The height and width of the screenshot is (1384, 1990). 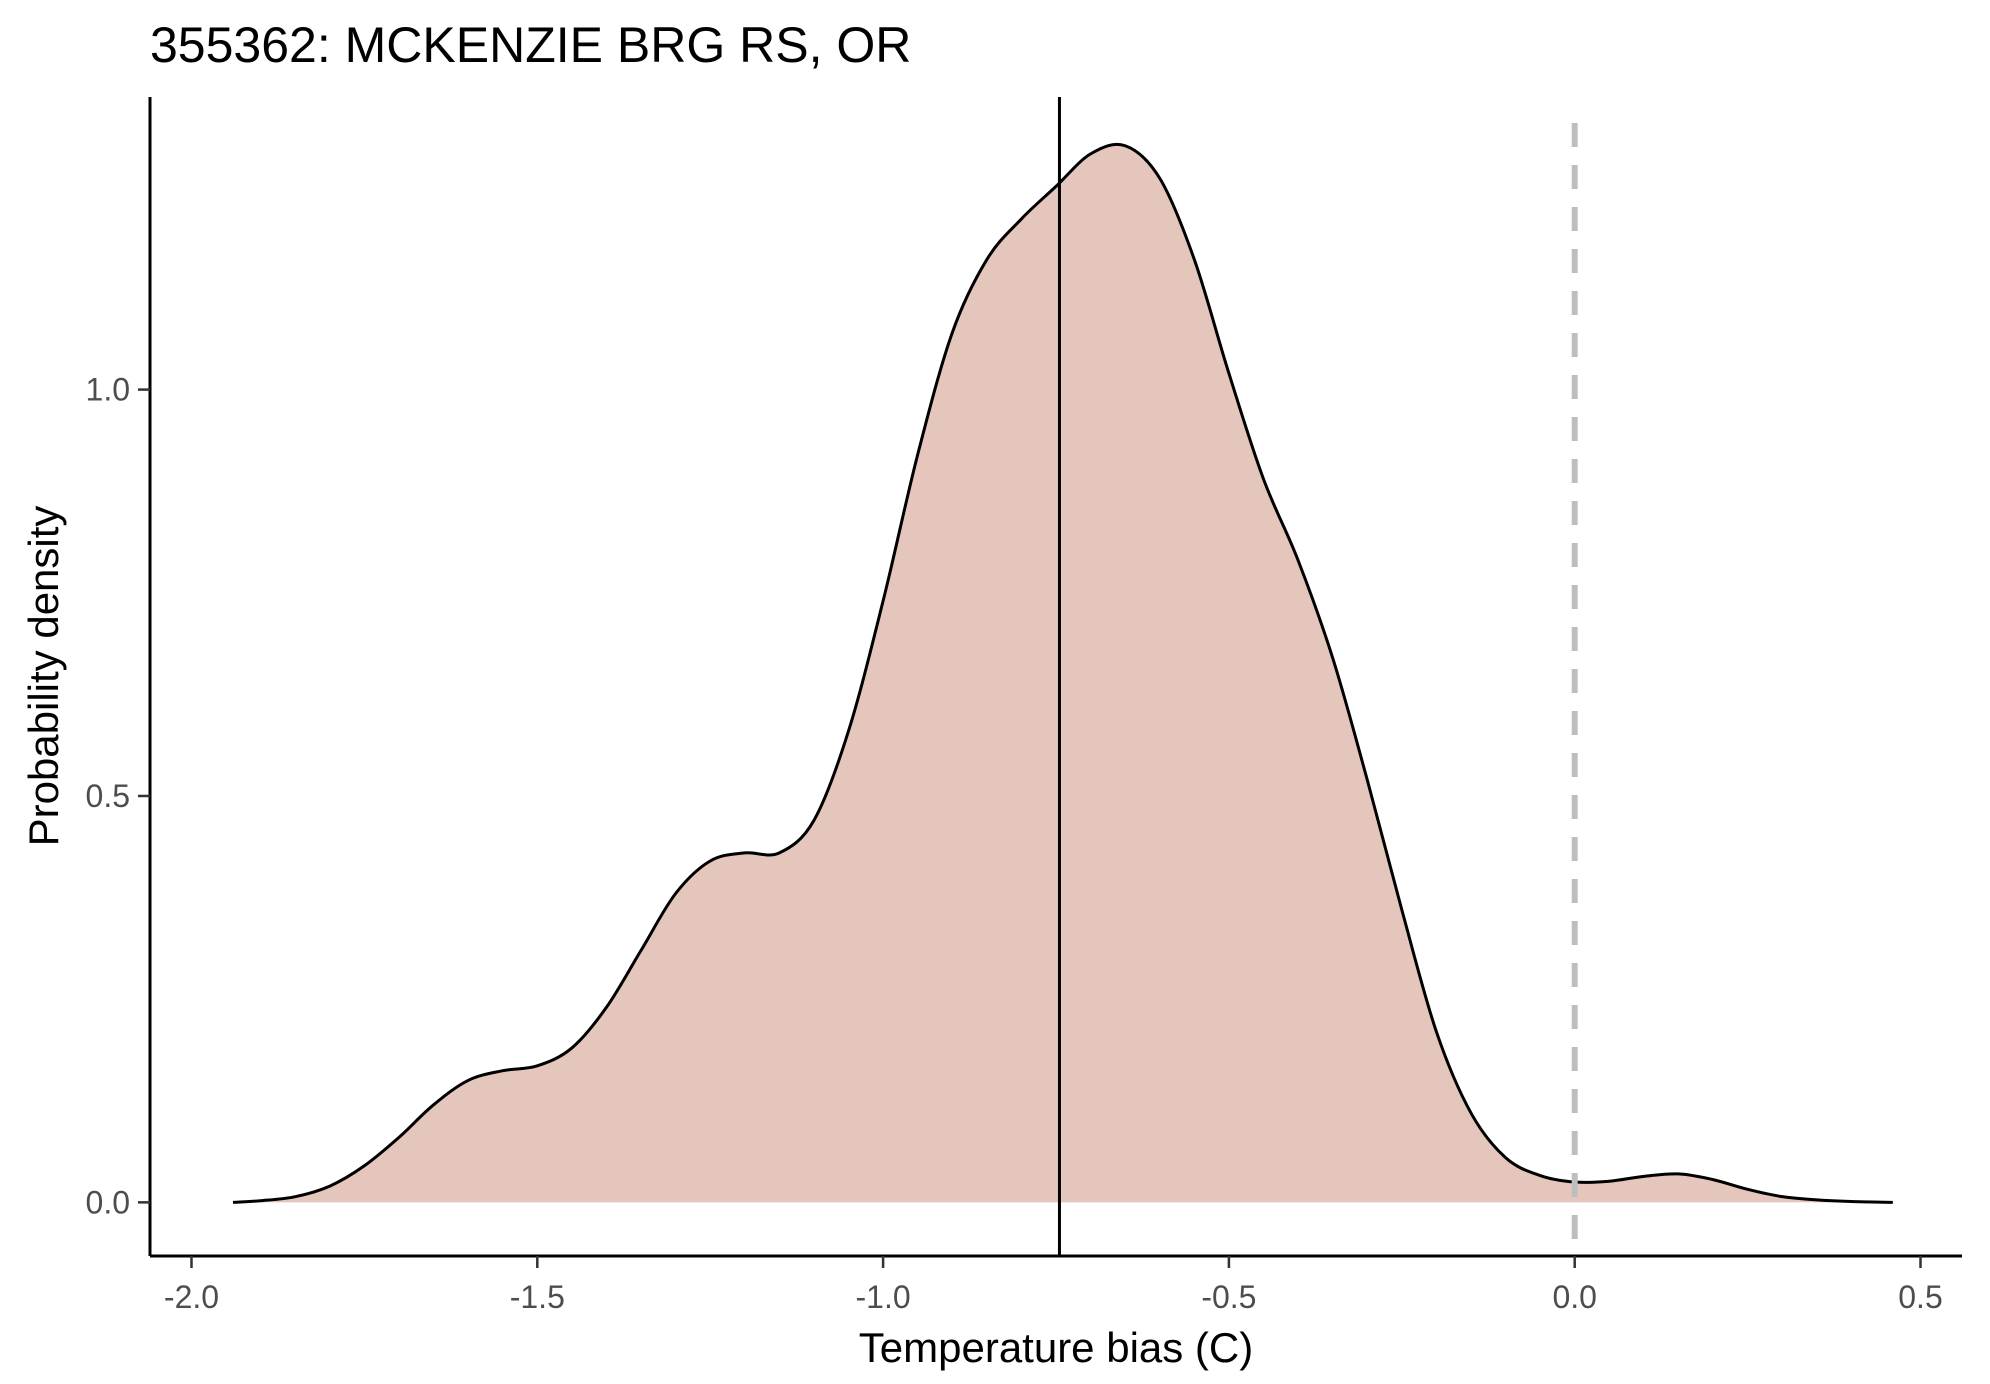 What do you see at coordinates (1053, 1285) in the screenshot?
I see `x-axis-ticks: -2.0 -1.5 -1.0 -0.5 0.0 0.5` at bounding box center [1053, 1285].